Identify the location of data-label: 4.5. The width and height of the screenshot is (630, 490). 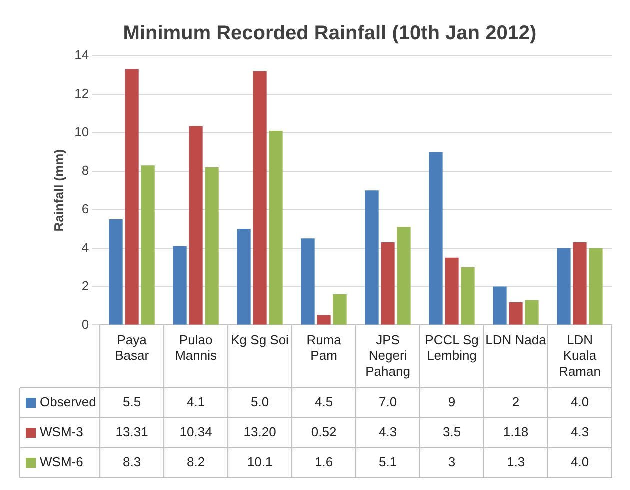
(324, 402).